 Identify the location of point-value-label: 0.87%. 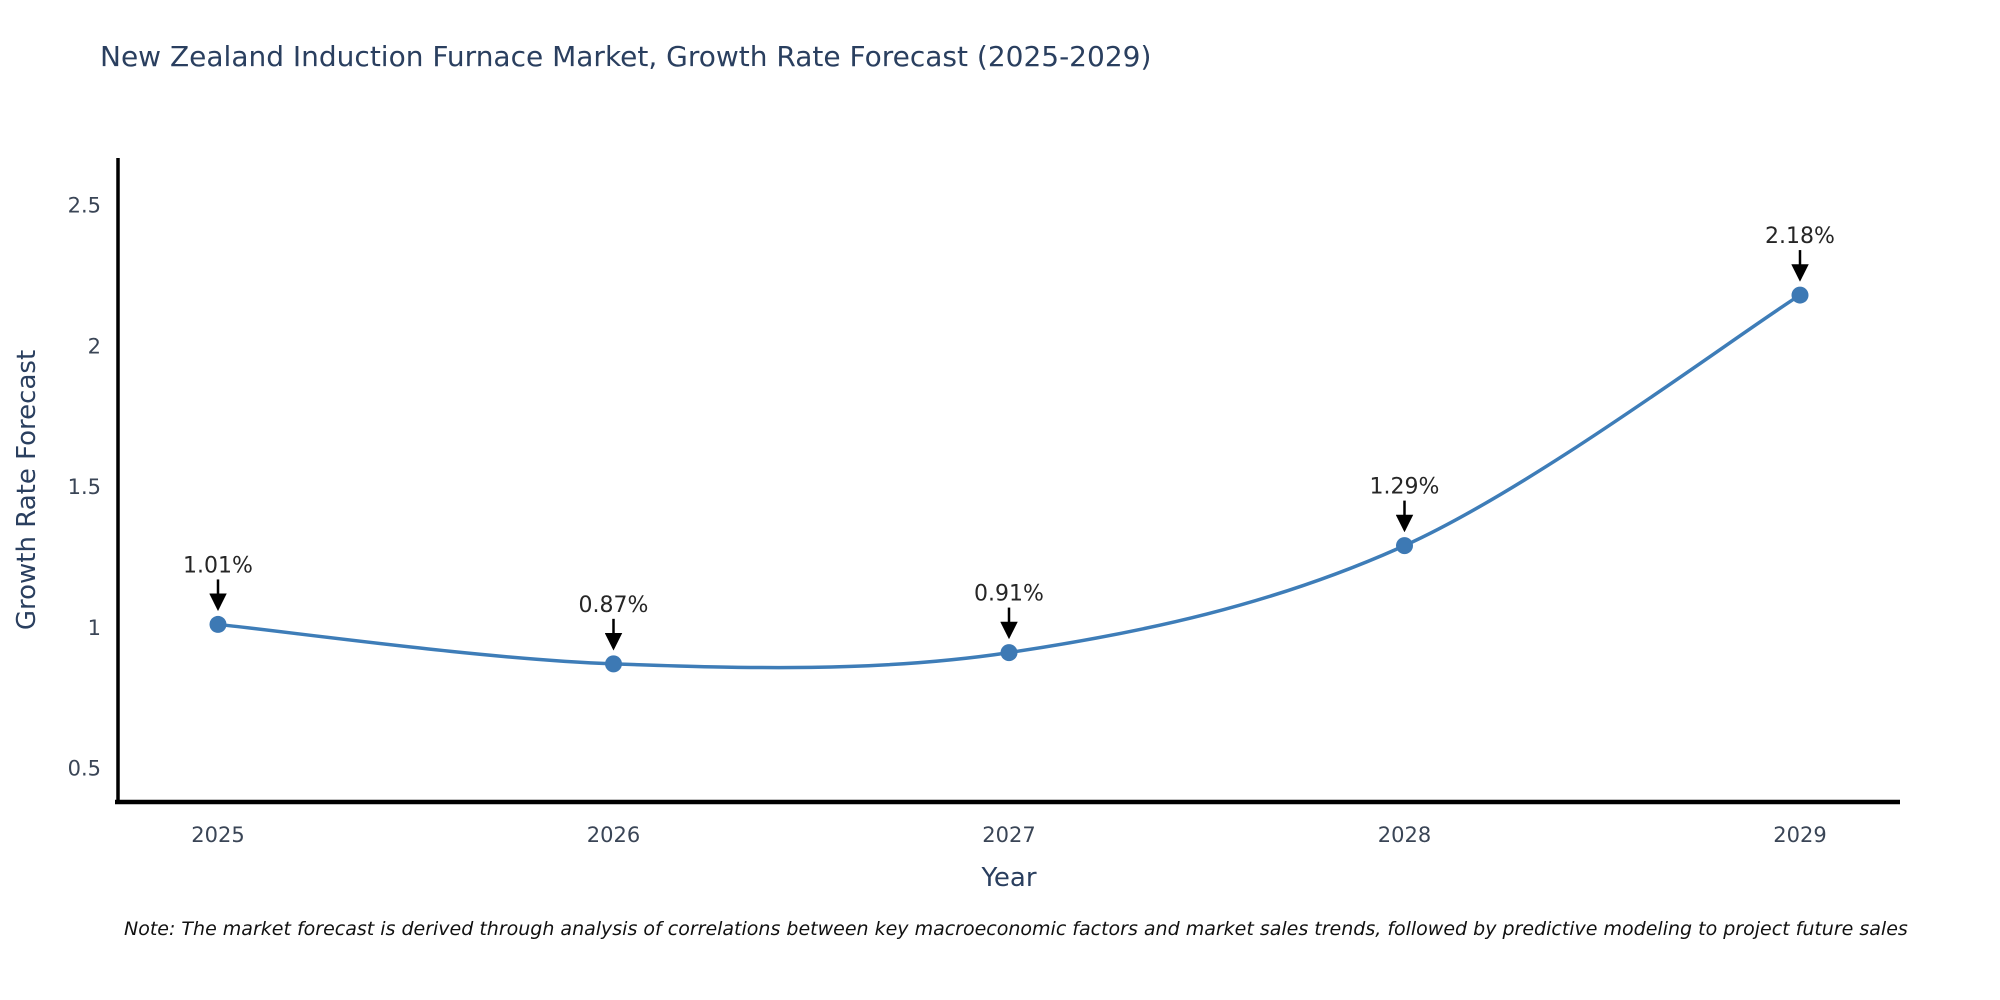
(614, 605).